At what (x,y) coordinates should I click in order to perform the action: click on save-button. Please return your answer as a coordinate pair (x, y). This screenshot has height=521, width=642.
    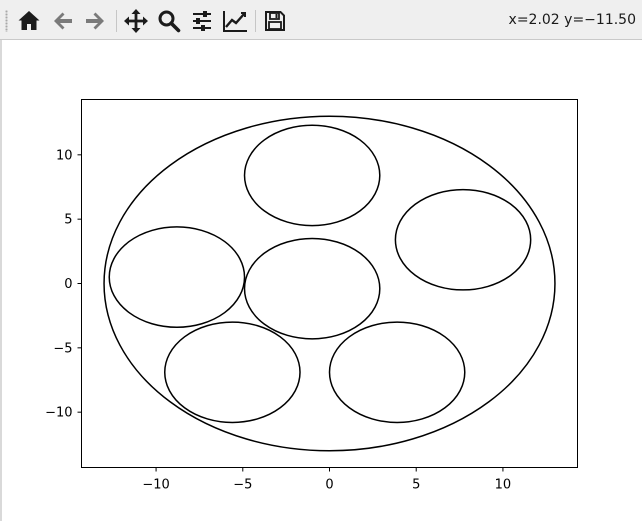
    Looking at the image, I should click on (275, 21).